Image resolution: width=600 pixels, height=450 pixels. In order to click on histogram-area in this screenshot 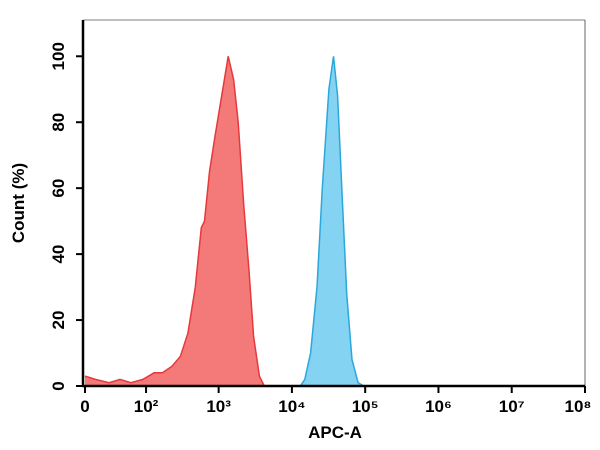, I will do `click(332, 221)`.